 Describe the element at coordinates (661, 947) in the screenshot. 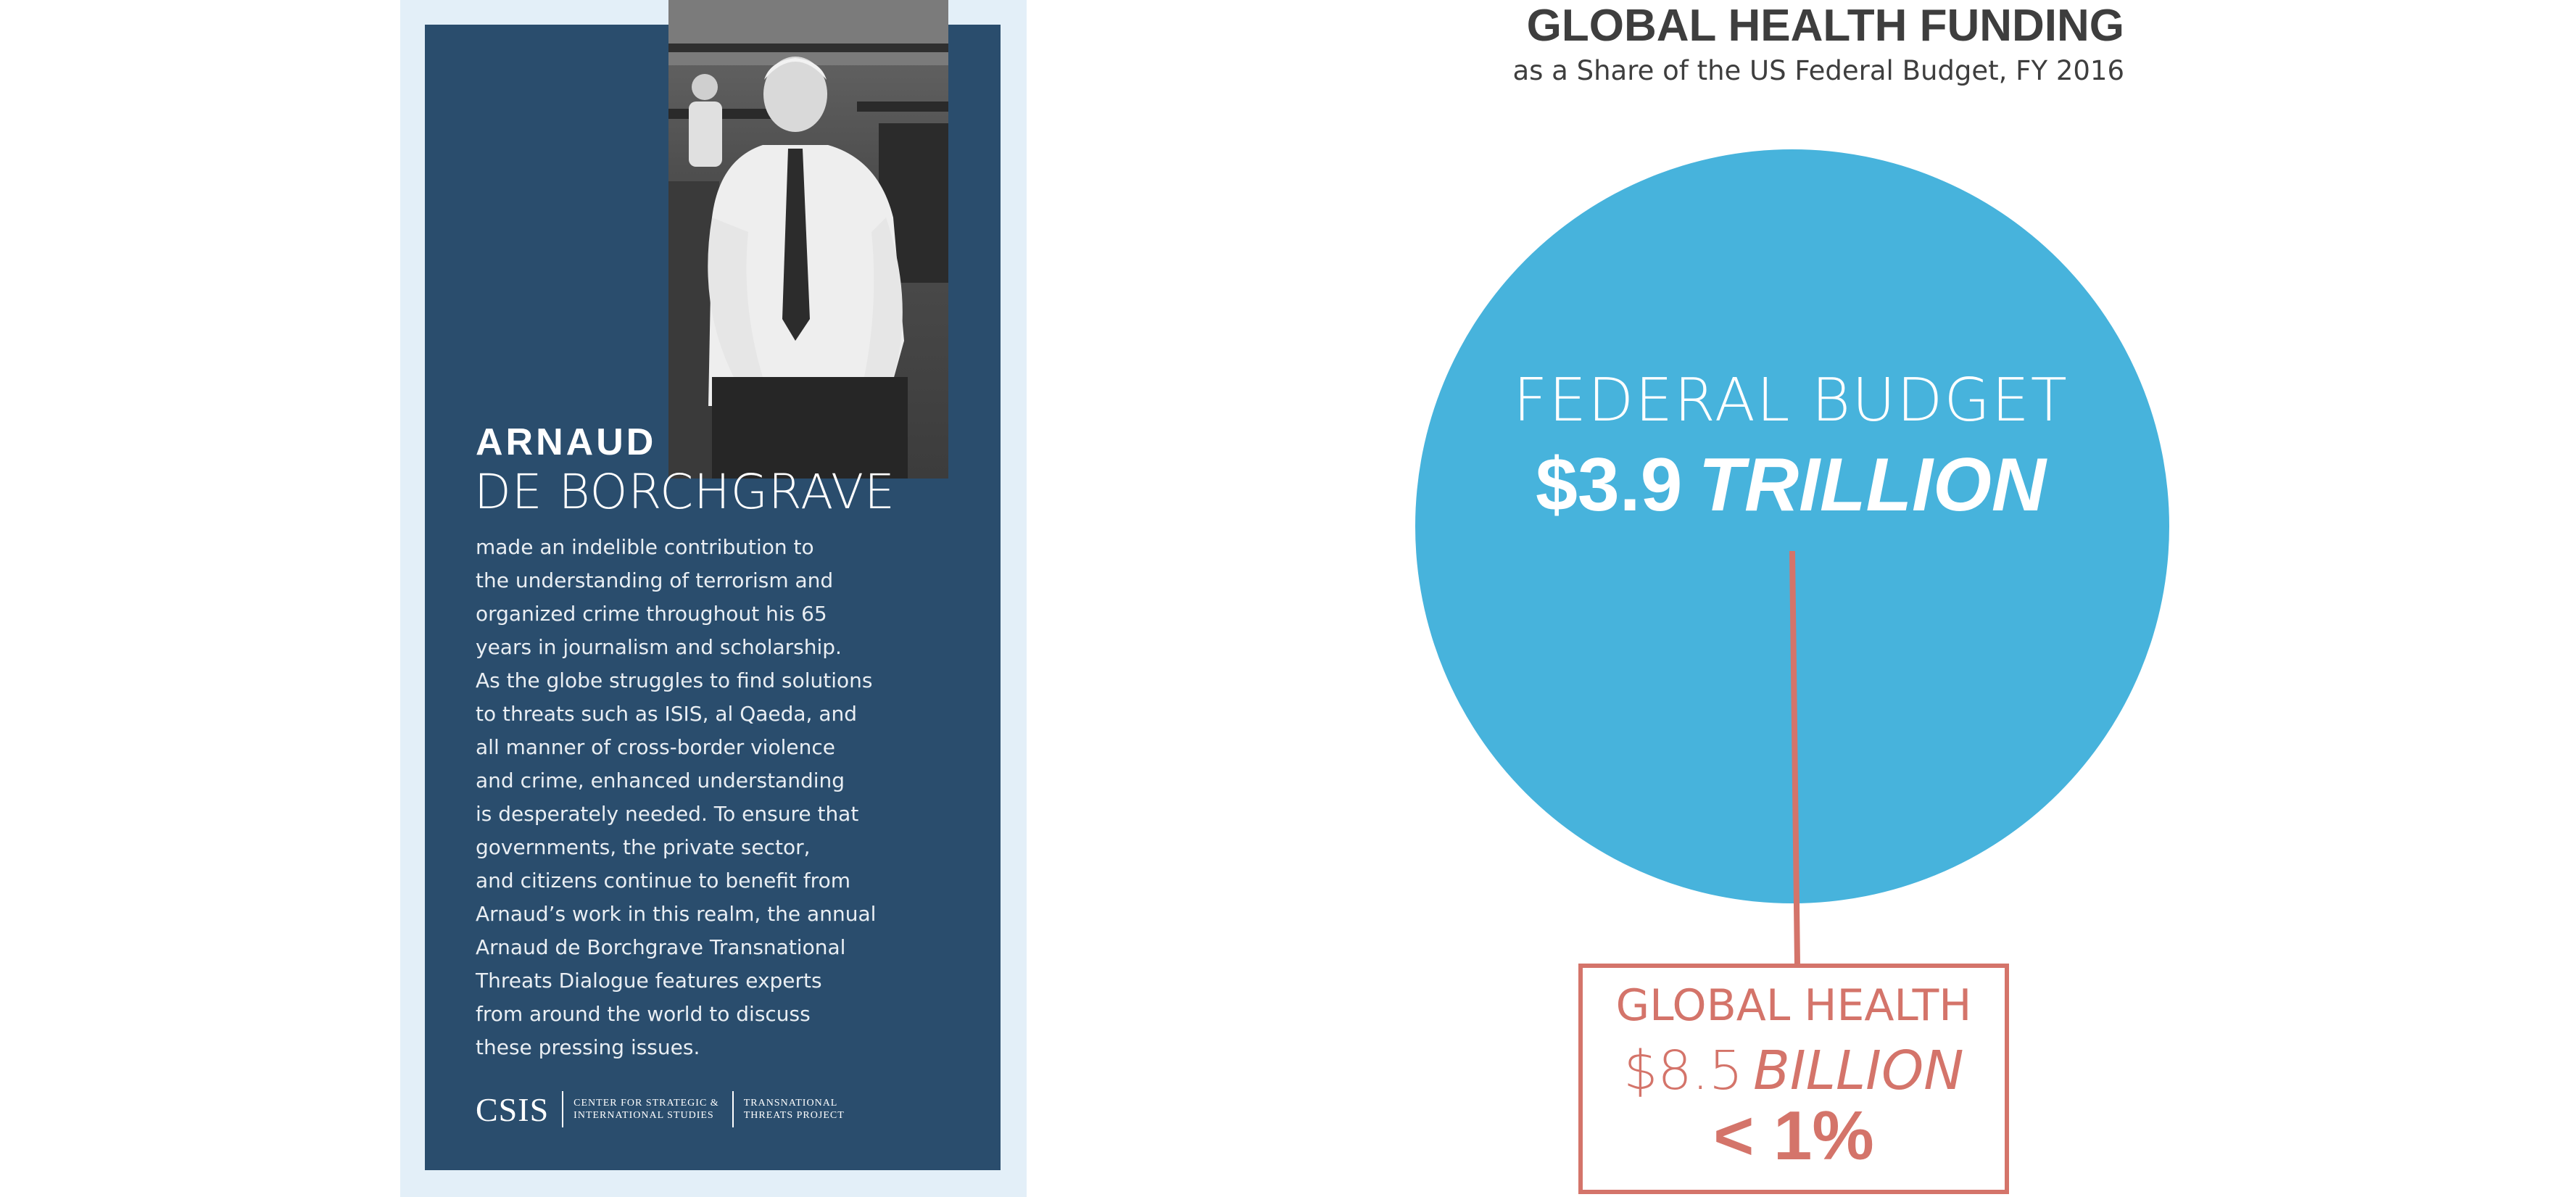

I see `bio-line: Arnaud de Borchgrave Transnational` at that location.